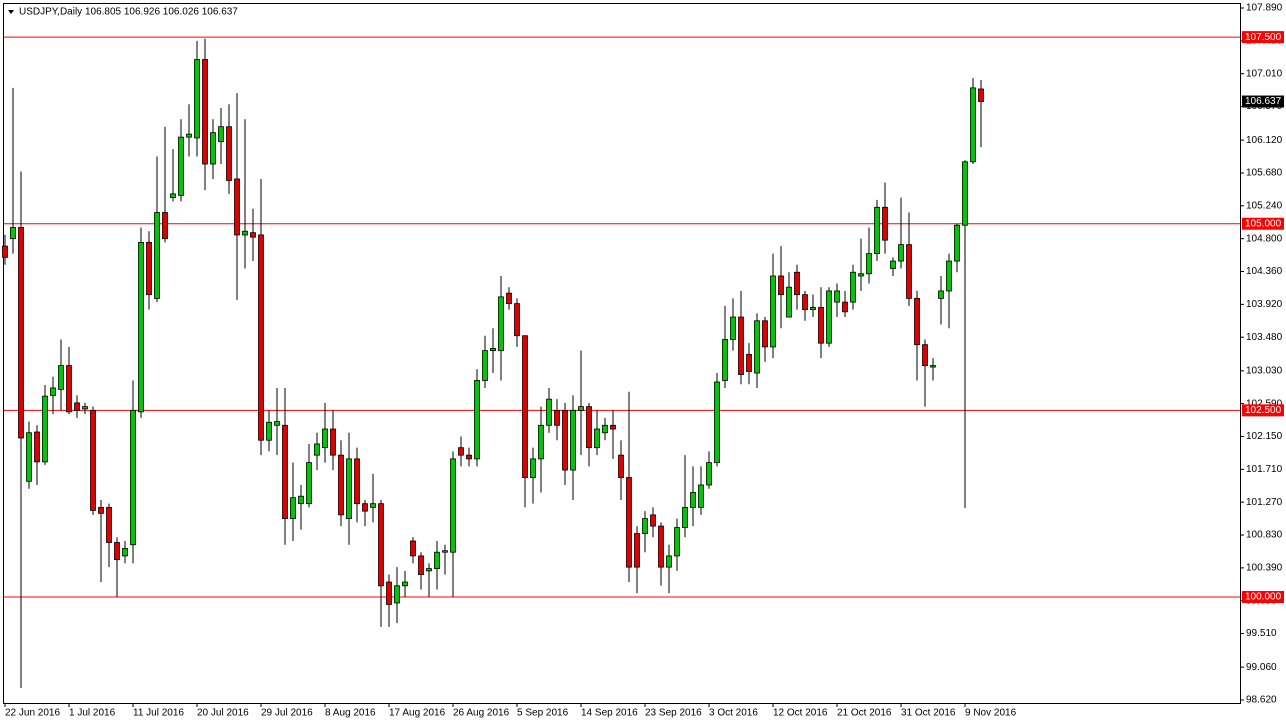 Image resolution: width=1286 pixels, height=726 pixels. Describe the element at coordinates (32, 713) in the screenshot. I see `x-tick-label: 22 Jun 2016` at that location.